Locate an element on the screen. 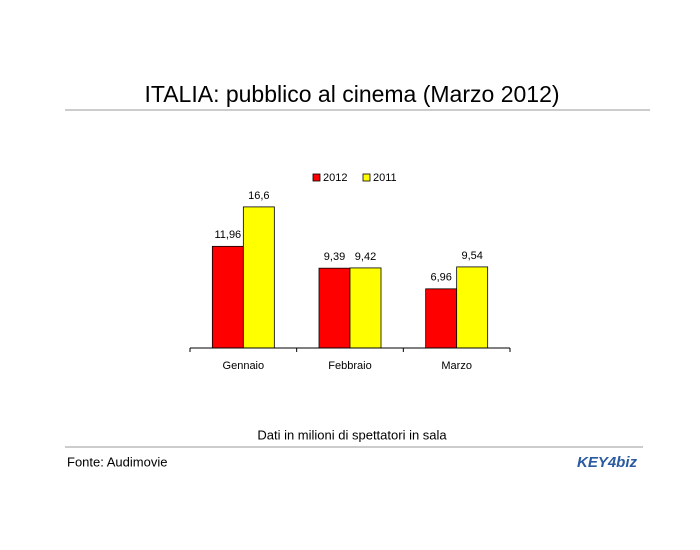 This screenshot has height=550, width=700. x-tick-label: Gennaio is located at coordinates (244, 366).